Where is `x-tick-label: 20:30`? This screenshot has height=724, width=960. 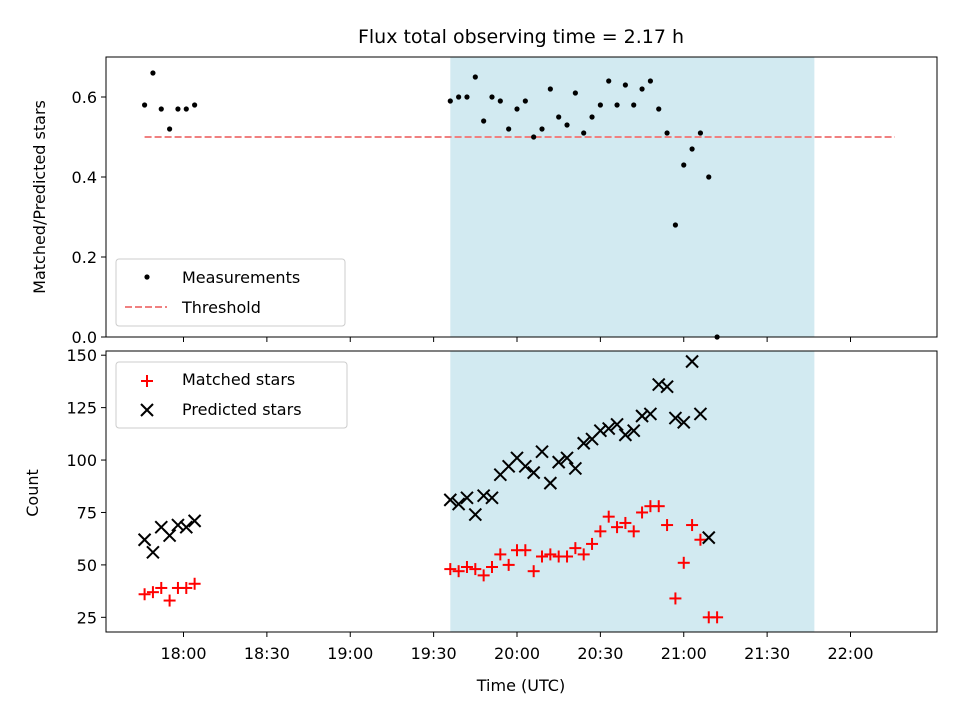
x-tick-label: 20:30 is located at coordinates (600, 653).